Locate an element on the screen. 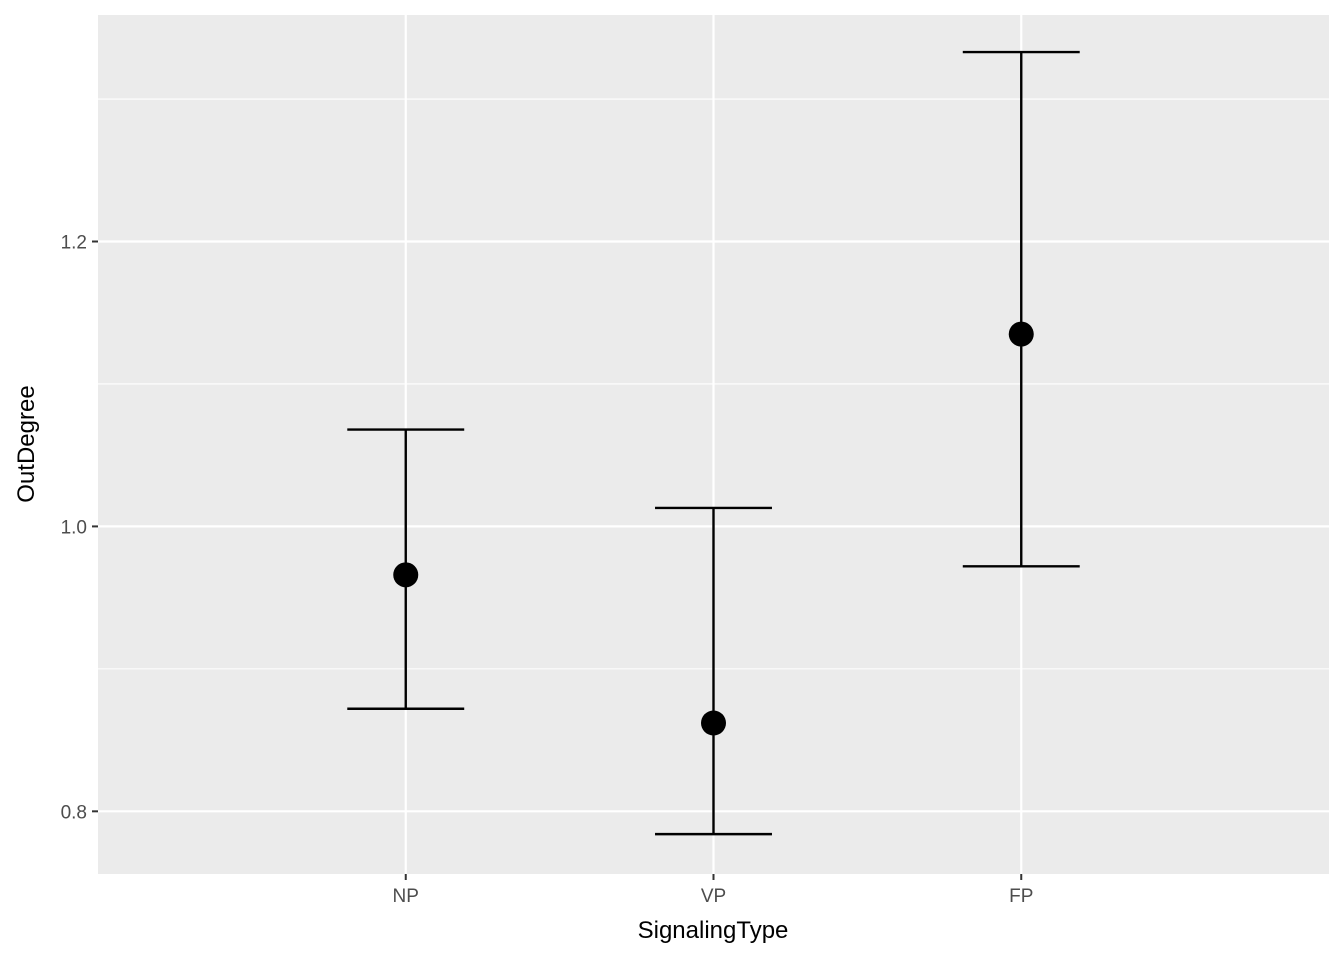 The width and height of the screenshot is (1344, 960). y-axis: 0.8 1.0 1.2 is located at coordinates (79, 528).